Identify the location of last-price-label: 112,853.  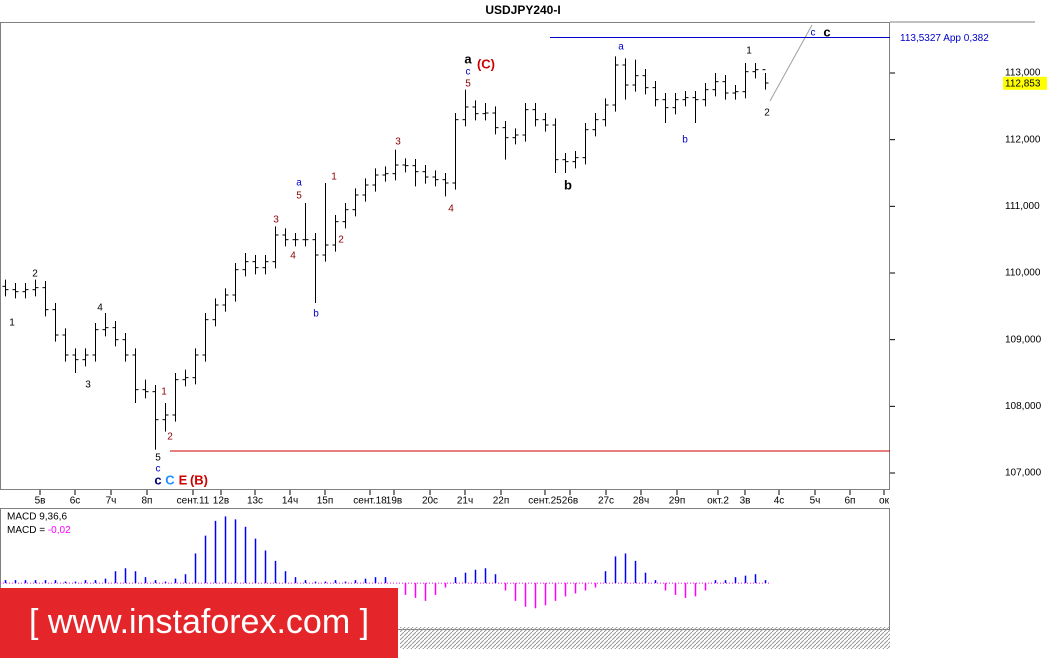
(1023, 83).